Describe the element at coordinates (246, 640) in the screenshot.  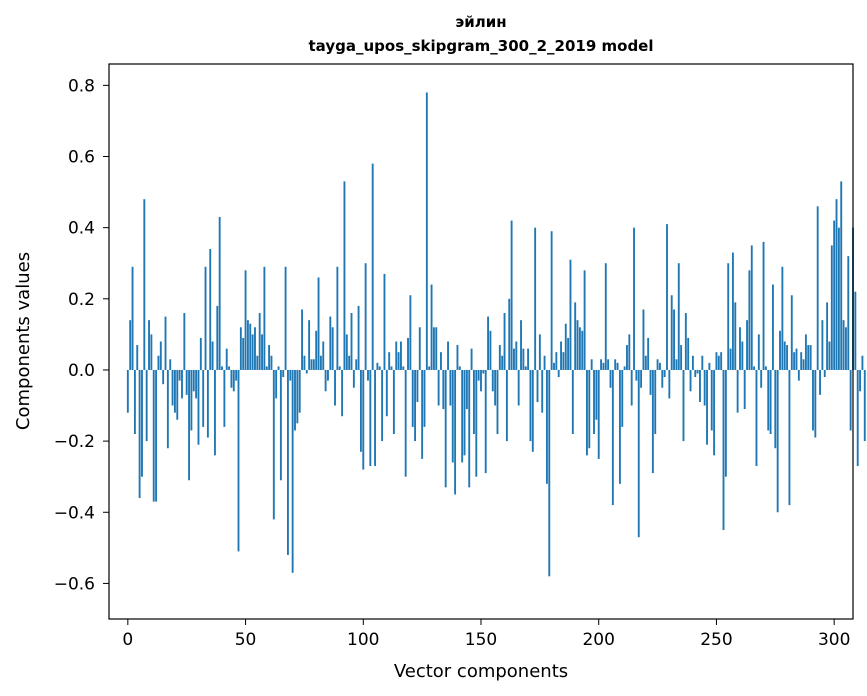
I see `x-tick-label: 50` at that location.